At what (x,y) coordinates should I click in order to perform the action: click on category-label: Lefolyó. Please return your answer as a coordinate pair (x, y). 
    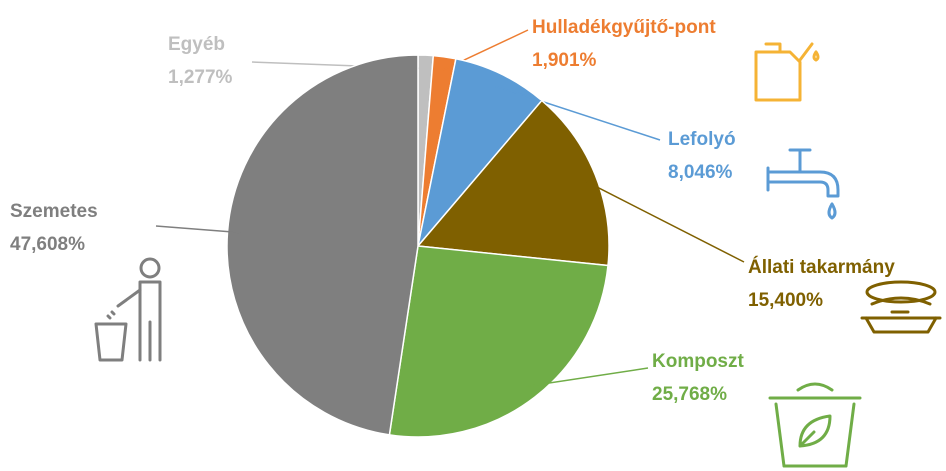
    Looking at the image, I should click on (702, 139).